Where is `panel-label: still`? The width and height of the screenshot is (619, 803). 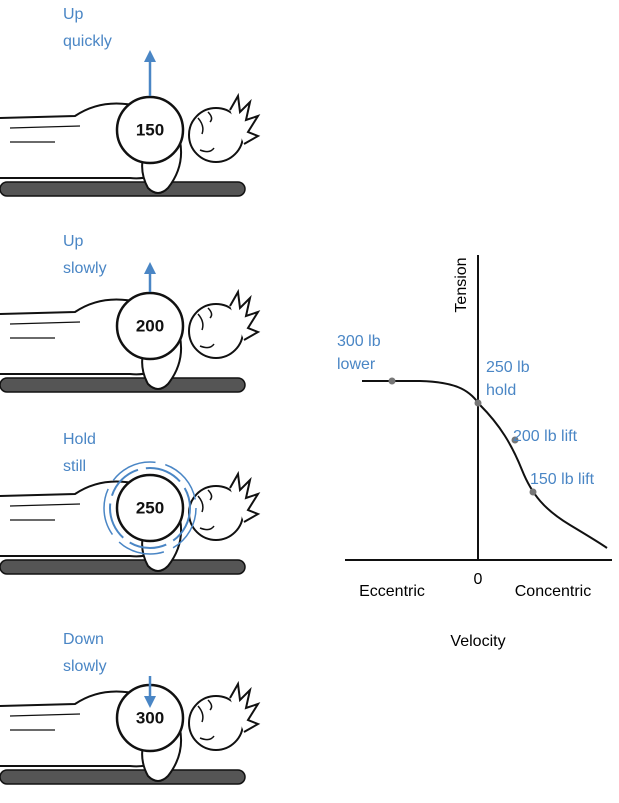 panel-label: still is located at coordinates (74, 466).